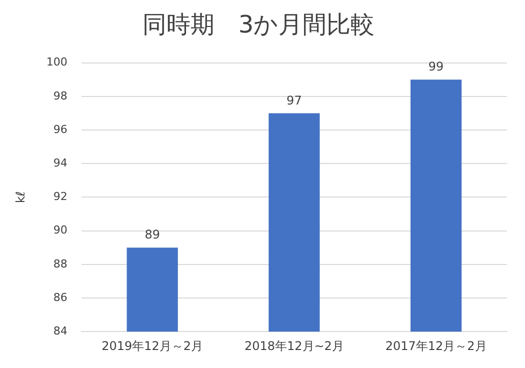  Describe the element at coordinates (60, 297) in the screenshot. I see `y-tick-label: 86` at that location.